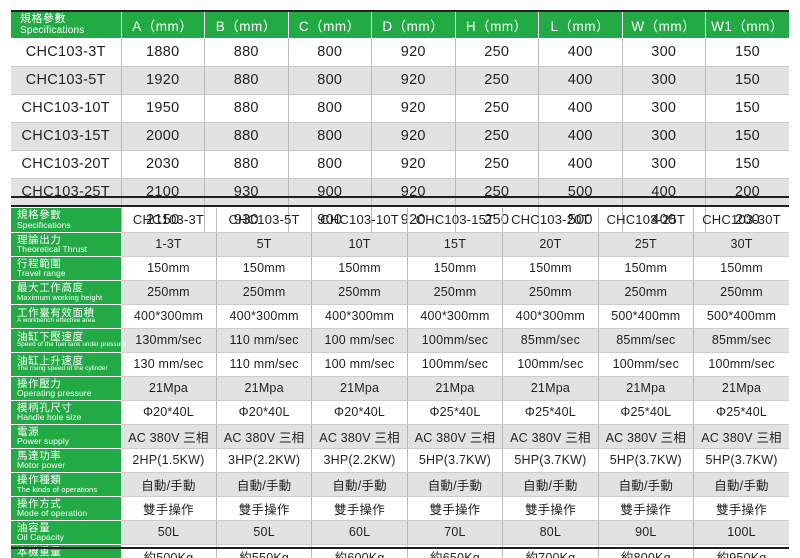 The height and width of the screenshot is (558, 800). I want to click on spec-label-en: Travel range, so click(41, 273).